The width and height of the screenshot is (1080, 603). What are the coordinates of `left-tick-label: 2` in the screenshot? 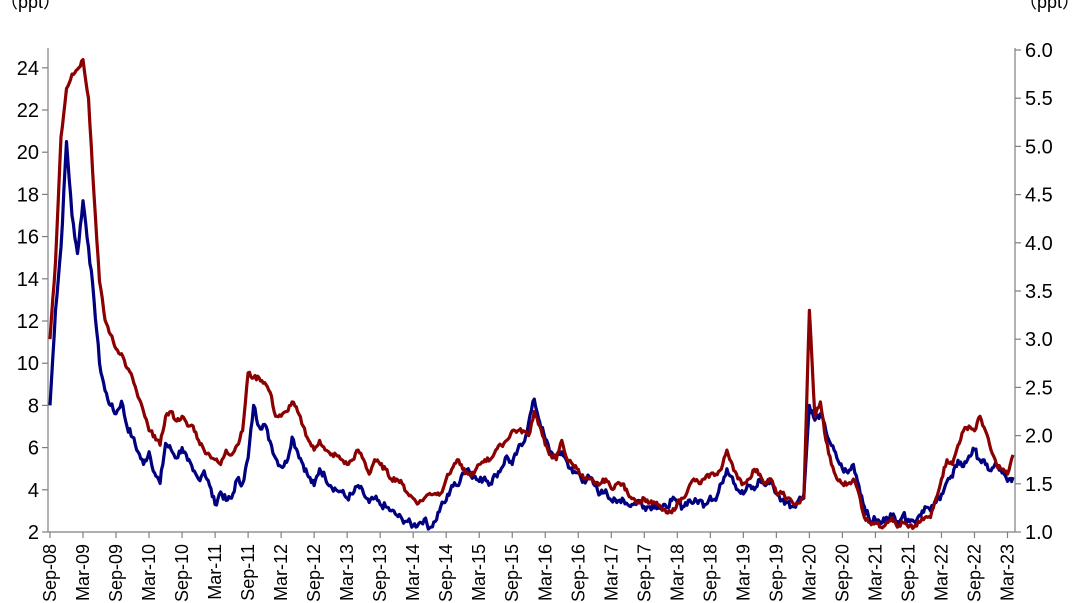 It's located at (33, 533).